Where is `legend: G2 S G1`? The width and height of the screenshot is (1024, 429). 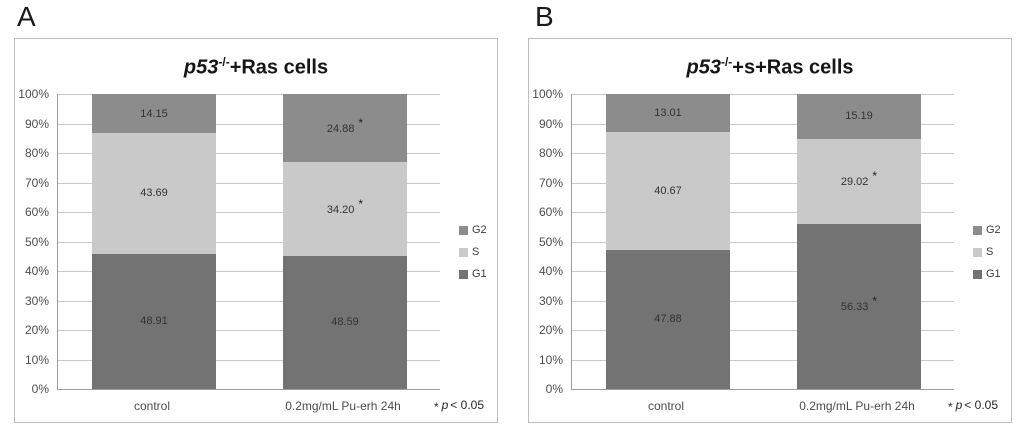
legend: G2 S G1 is located at coordinates (987, 252).